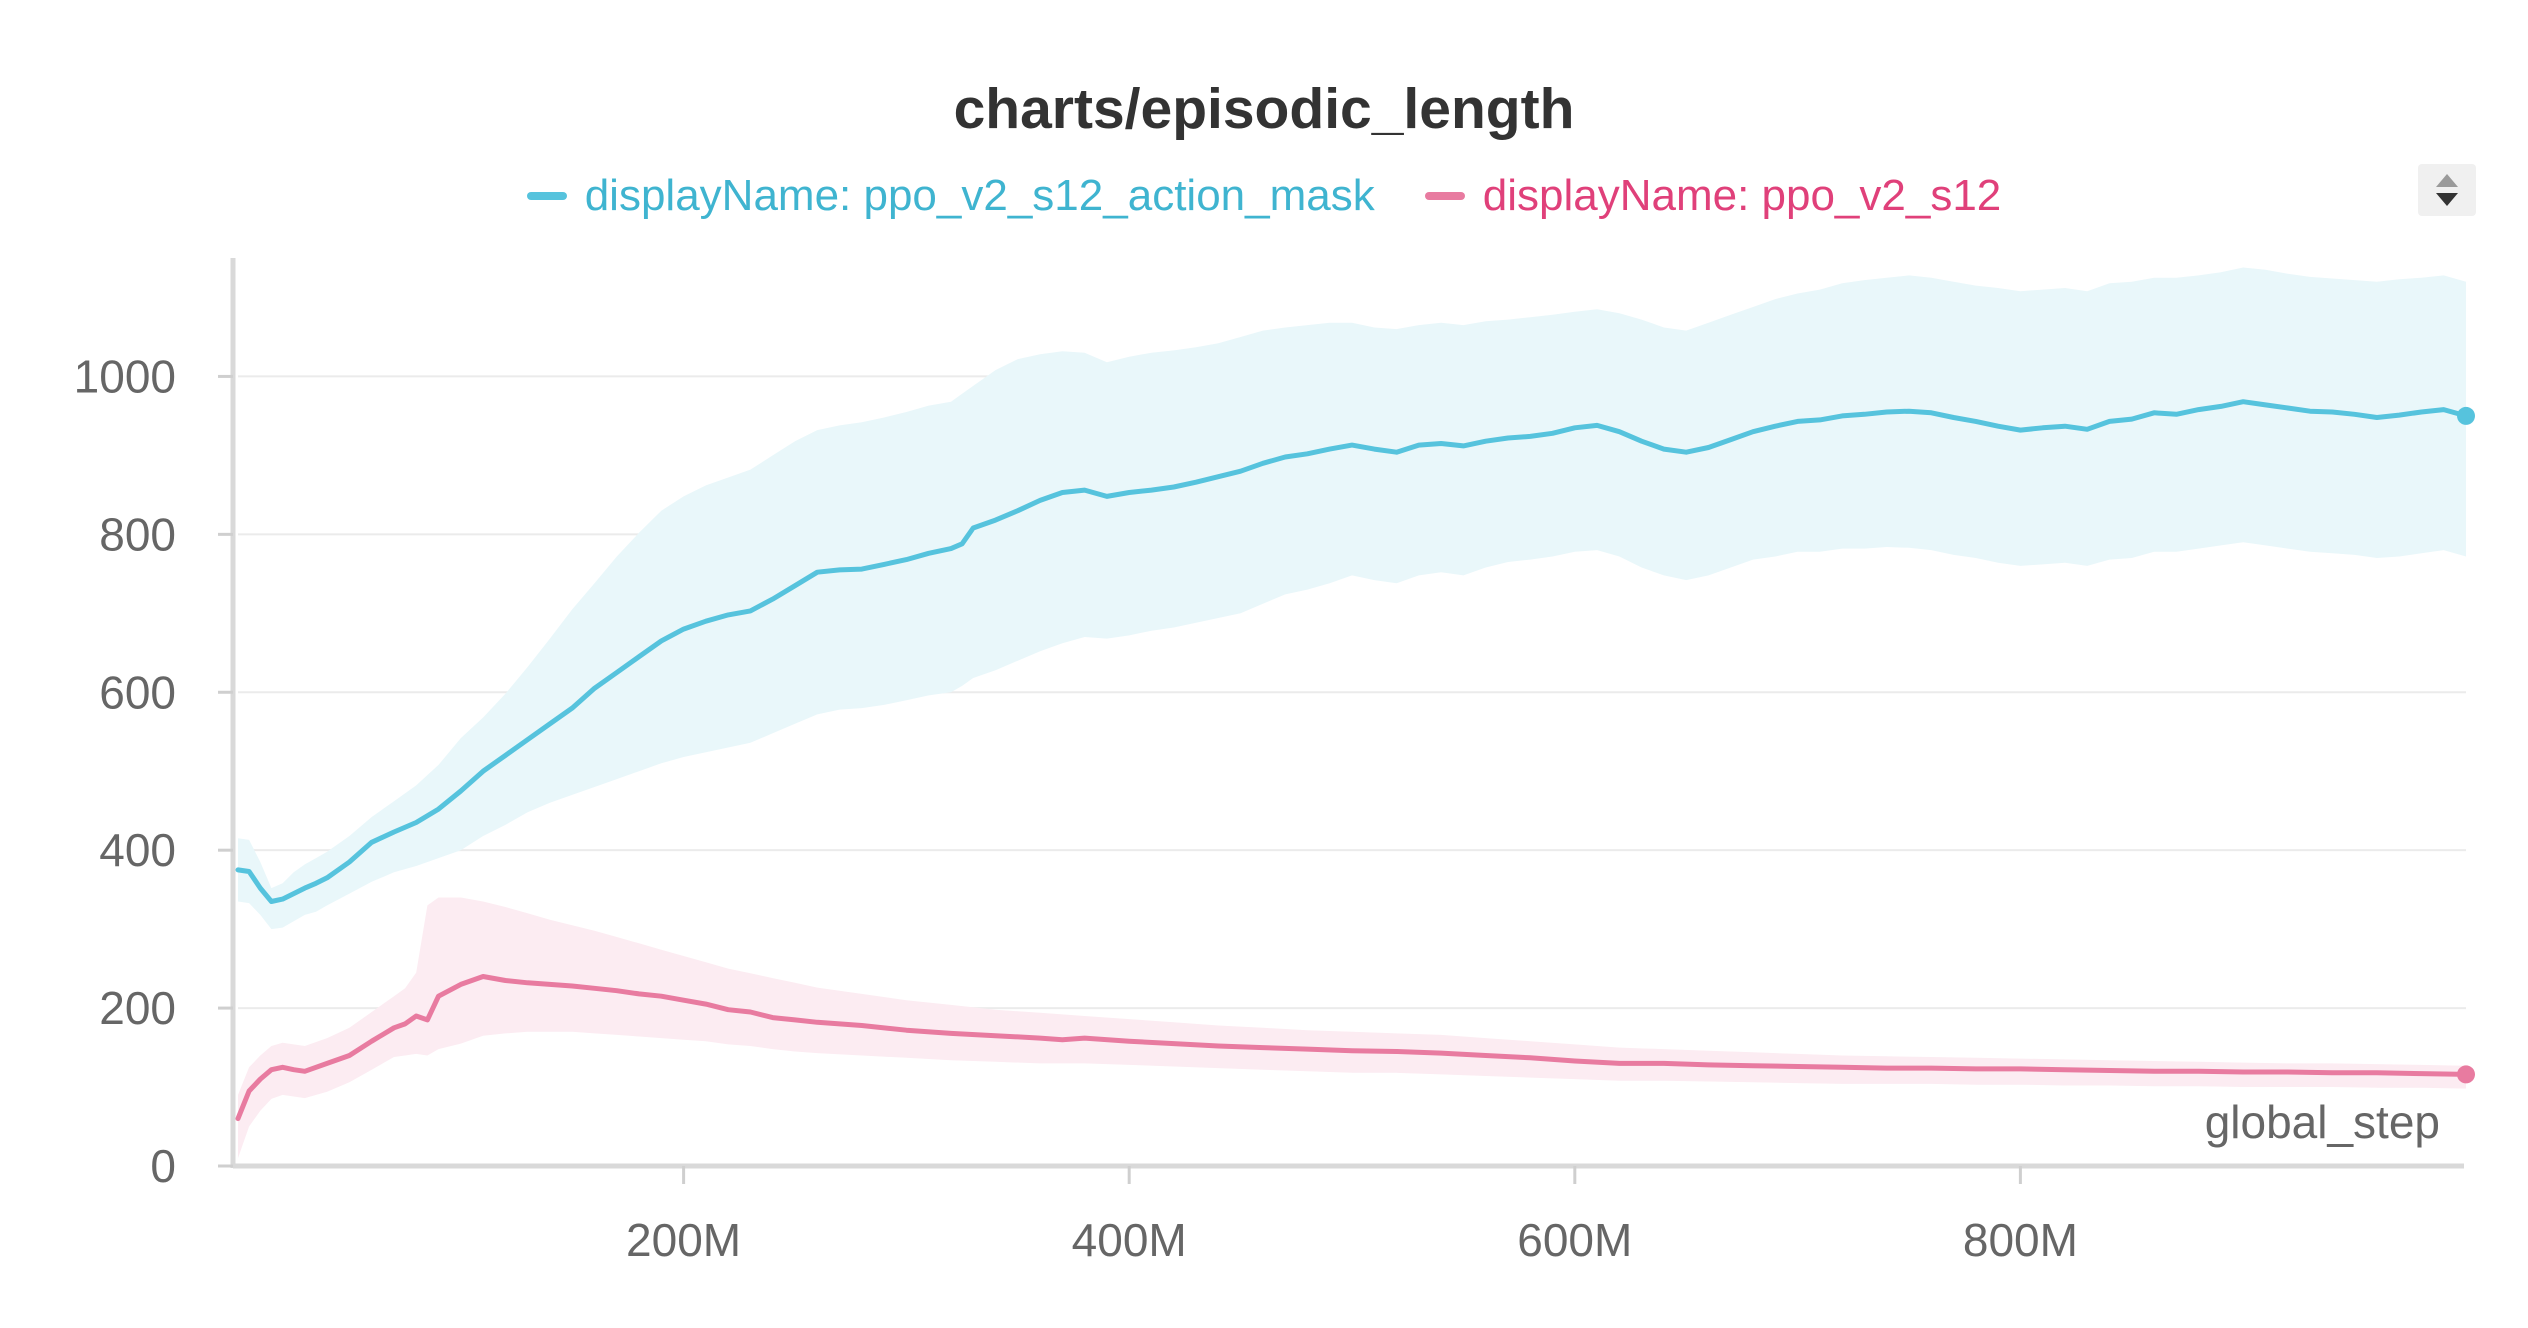 The image size is (2528, 1328). What do you see at coordinates (979, 195) in the screenshot?
I see `legend-label-action-mask: displayName: ppo_v2_s12_action_mask` at bounding box center [979, 195].